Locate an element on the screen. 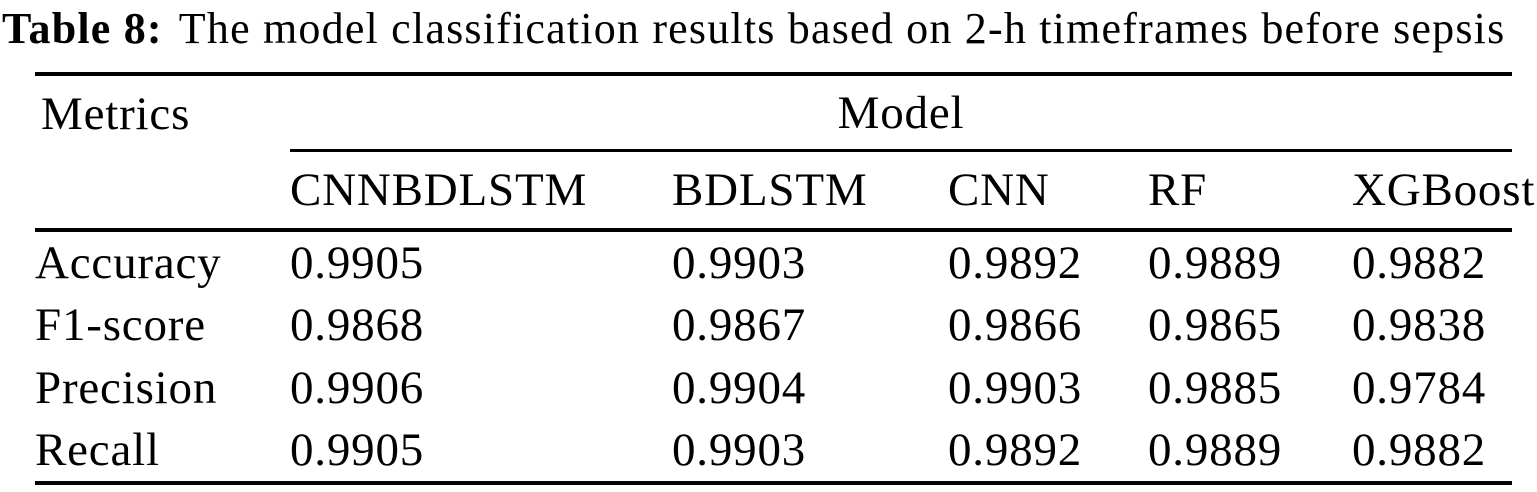 The width and height of the screenshot is (1537, 492). column-header-cnnbdlstm: CNNBDLSTM is located at coordinates (439, 190).